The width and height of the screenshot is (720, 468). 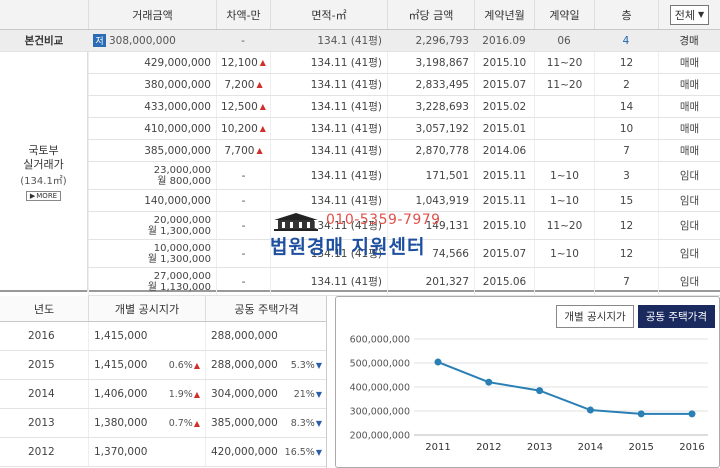 What do you see at coordinates (504, 14) in the screenshot?
I see `header-contract-month: 계약년월` at bounding box center [504, 14].